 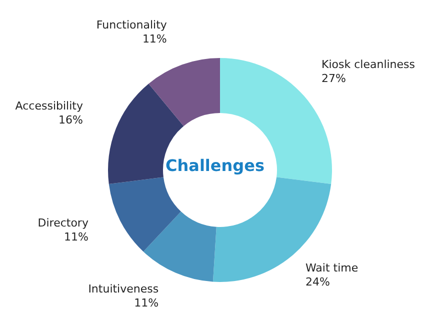 I want to click on data-label: 24%, so click(x=318, y=281).